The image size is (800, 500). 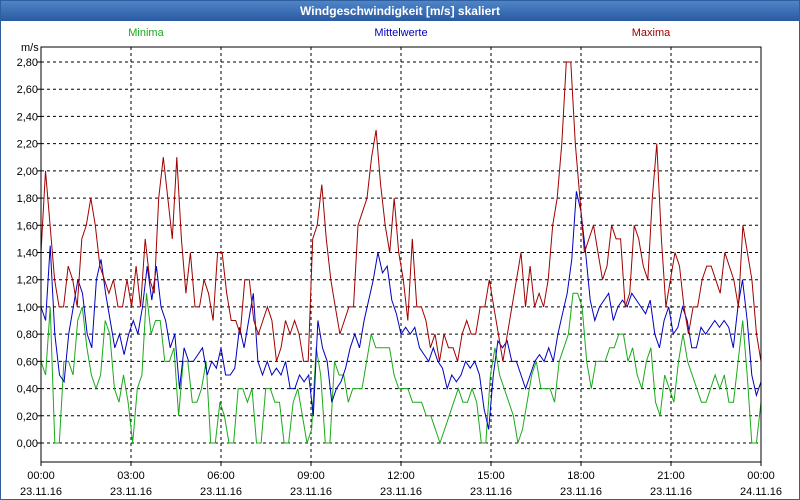 What do you see at coordinates (581, 476) in the screenshot?
I see `x-tick-time: 18:00` at bounding box center [581, 476].